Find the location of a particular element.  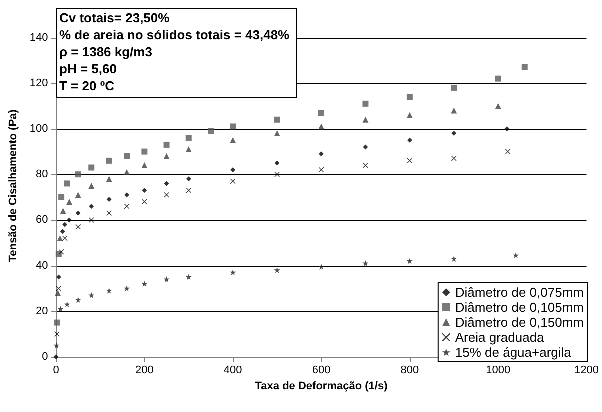

x-tick-label: 600 is located at coordinates (321, 370).